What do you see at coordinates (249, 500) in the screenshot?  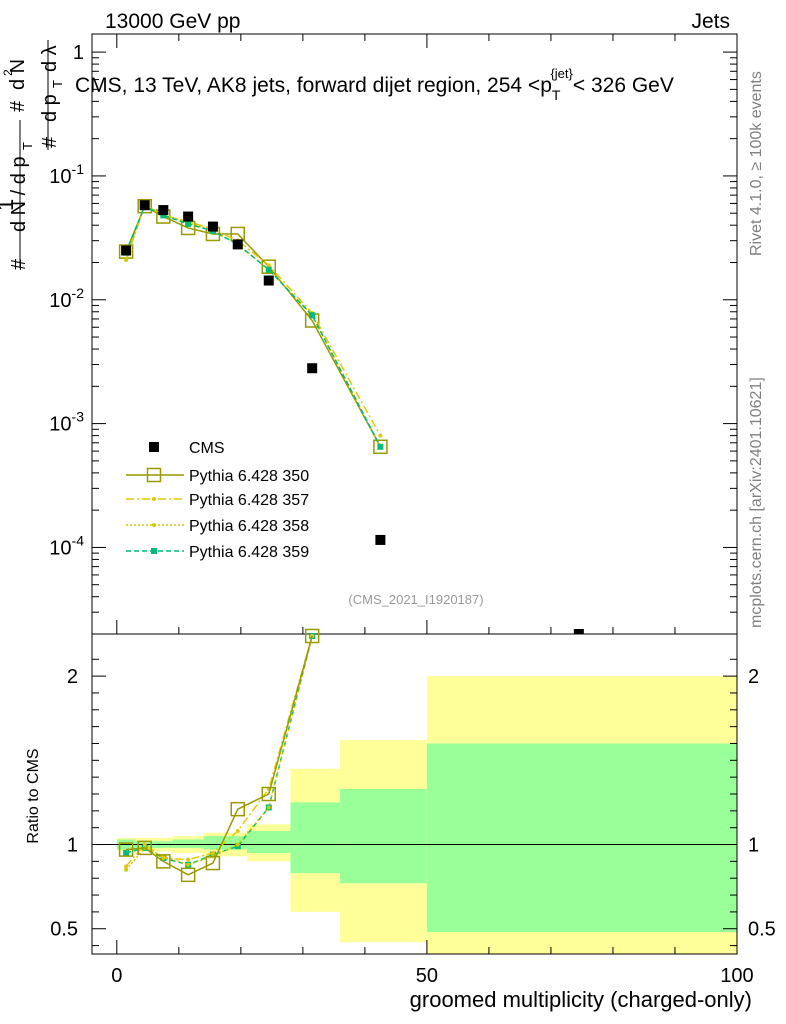 I see `legend-label: Pythia 6.428 357` at bounding box center [249, 500].